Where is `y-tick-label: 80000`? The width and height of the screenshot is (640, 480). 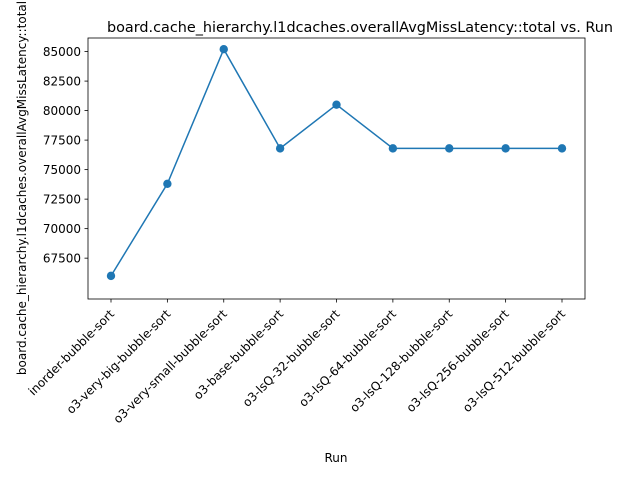 y-tick-label: 80000 is located at coordinates (62, 111).